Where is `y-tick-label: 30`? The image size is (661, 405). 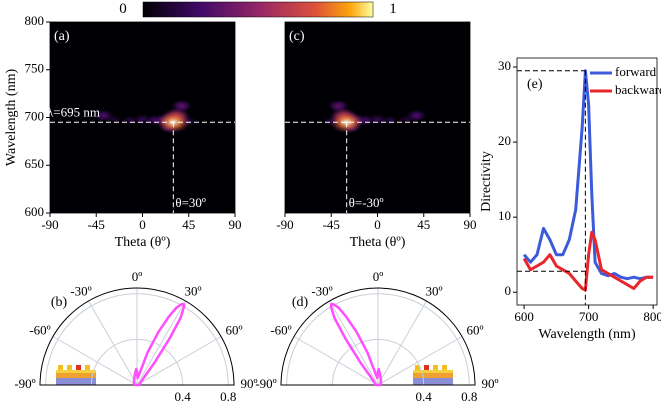
y-tick-label: 30 is located at coordinates (504, 65).